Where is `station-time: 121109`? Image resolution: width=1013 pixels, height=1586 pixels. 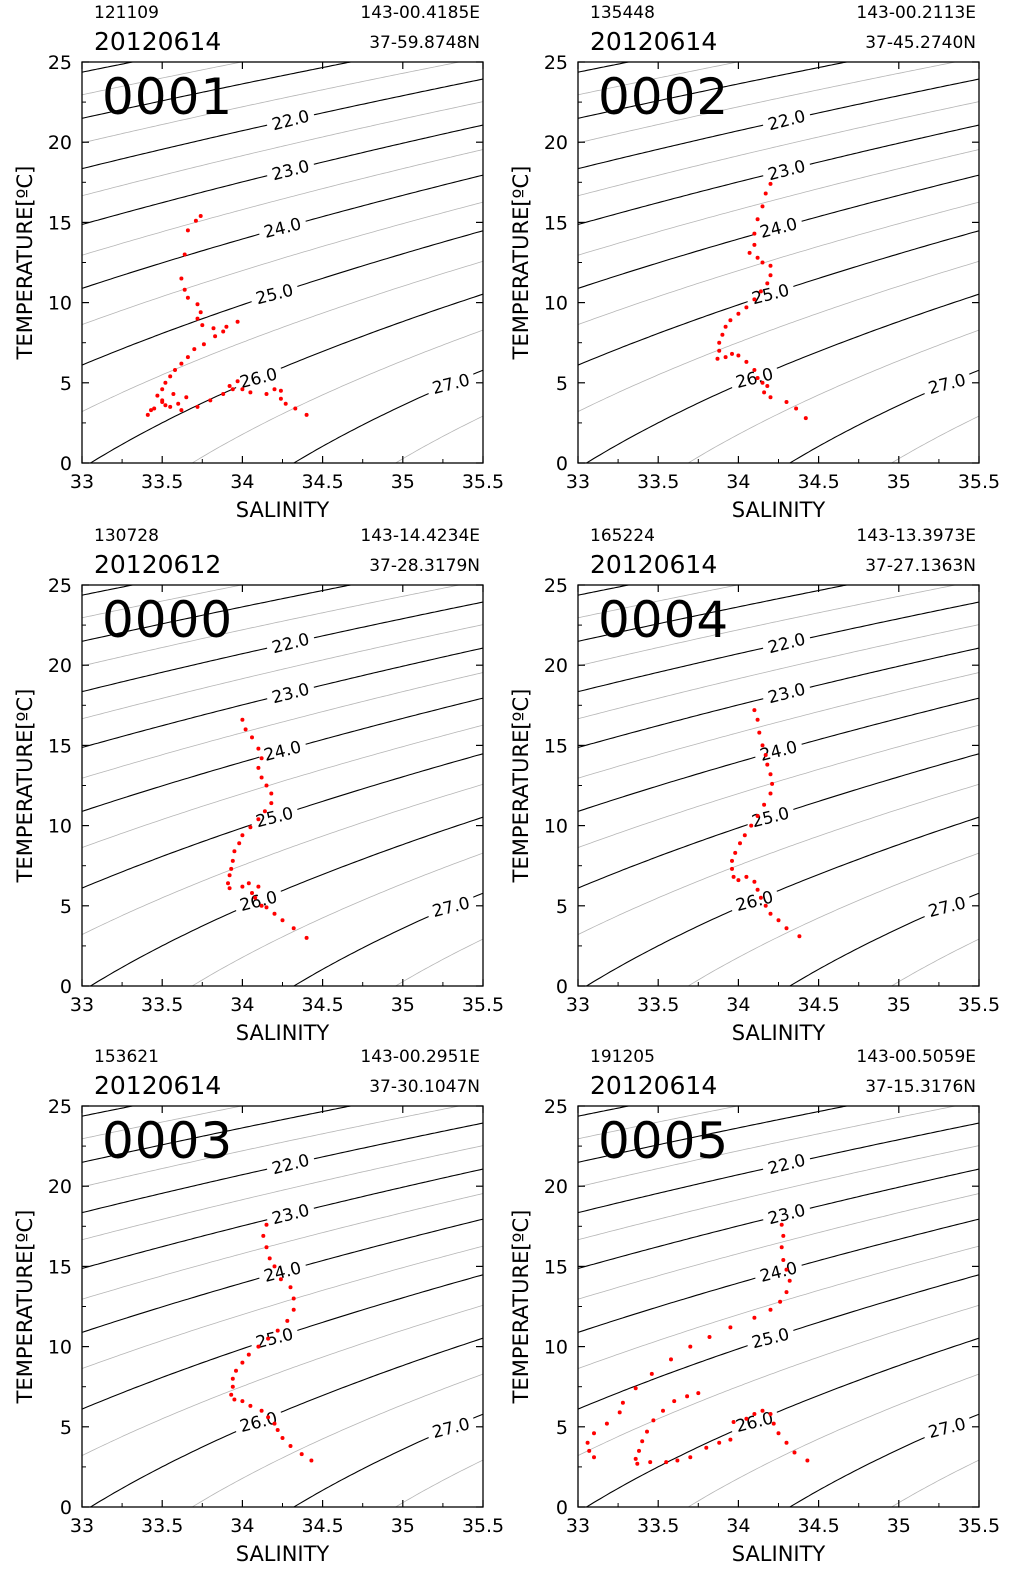 station-time: 121109 is located at coordinates (126, 13).